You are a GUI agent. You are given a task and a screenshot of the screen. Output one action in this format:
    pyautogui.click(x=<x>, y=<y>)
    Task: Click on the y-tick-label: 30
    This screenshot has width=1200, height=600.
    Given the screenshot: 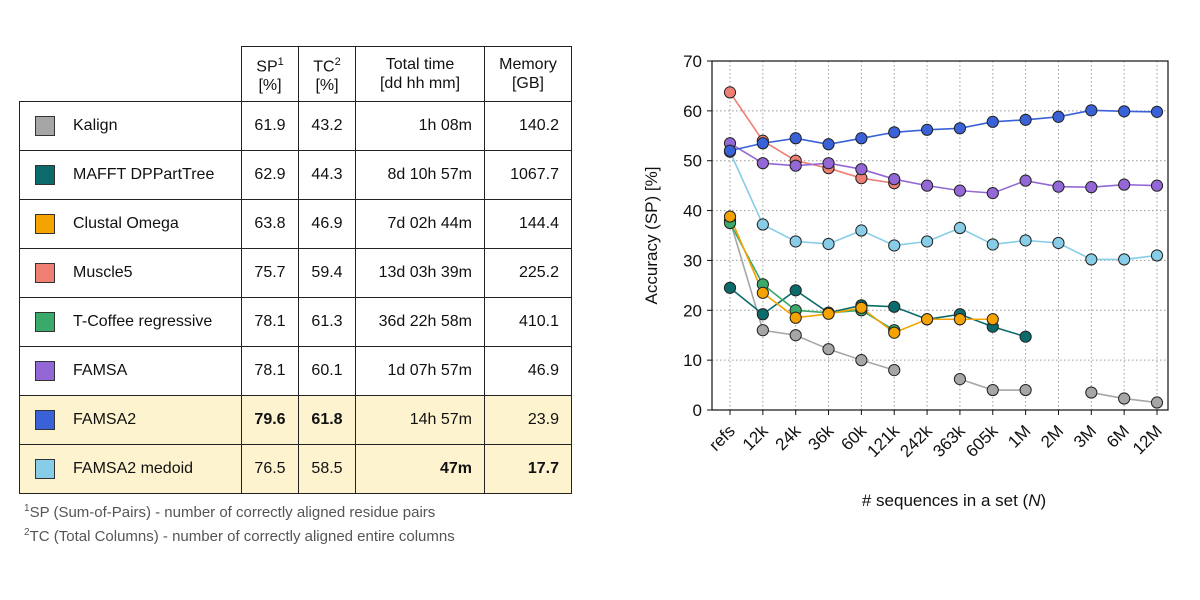 What is the action you would take?
    pyautogui.click(x=692, y=260)
    